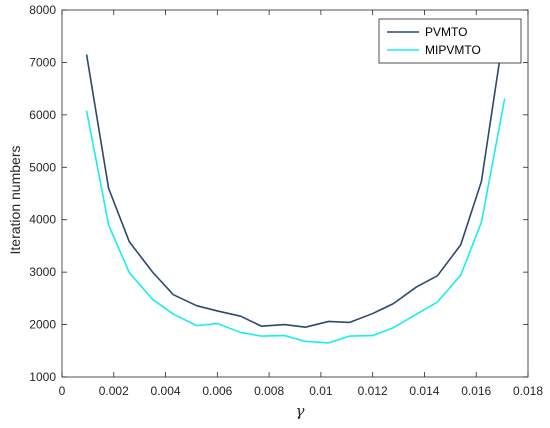 Image resolution: width=550 pixels, height=428 pixels. What do you see at coordinates (217, 391) in the screenshot?
I see `x-tick-label: 0.006` at bounding box center [217, 391].